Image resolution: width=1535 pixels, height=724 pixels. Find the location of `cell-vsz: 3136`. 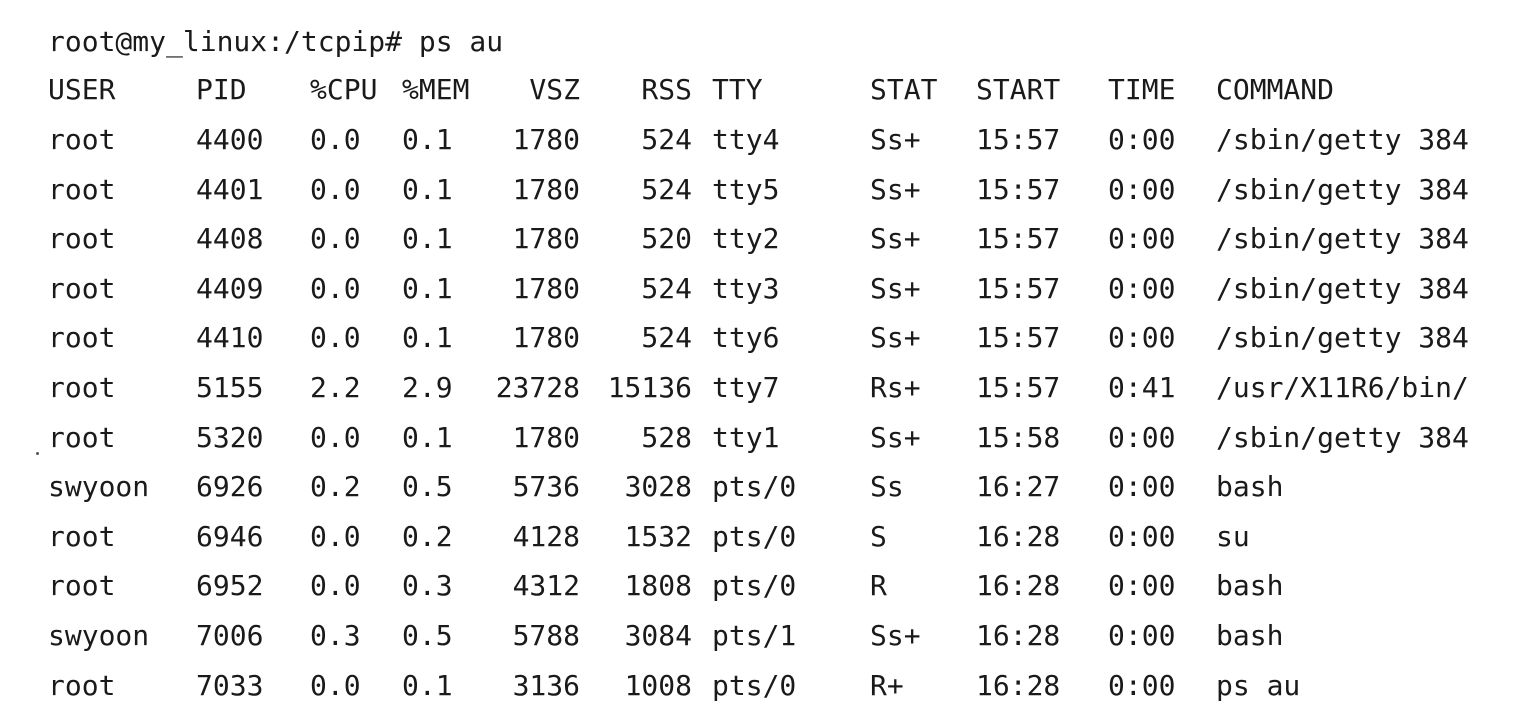

cell-vsz: 3136 is located at coordinates (546, 685).